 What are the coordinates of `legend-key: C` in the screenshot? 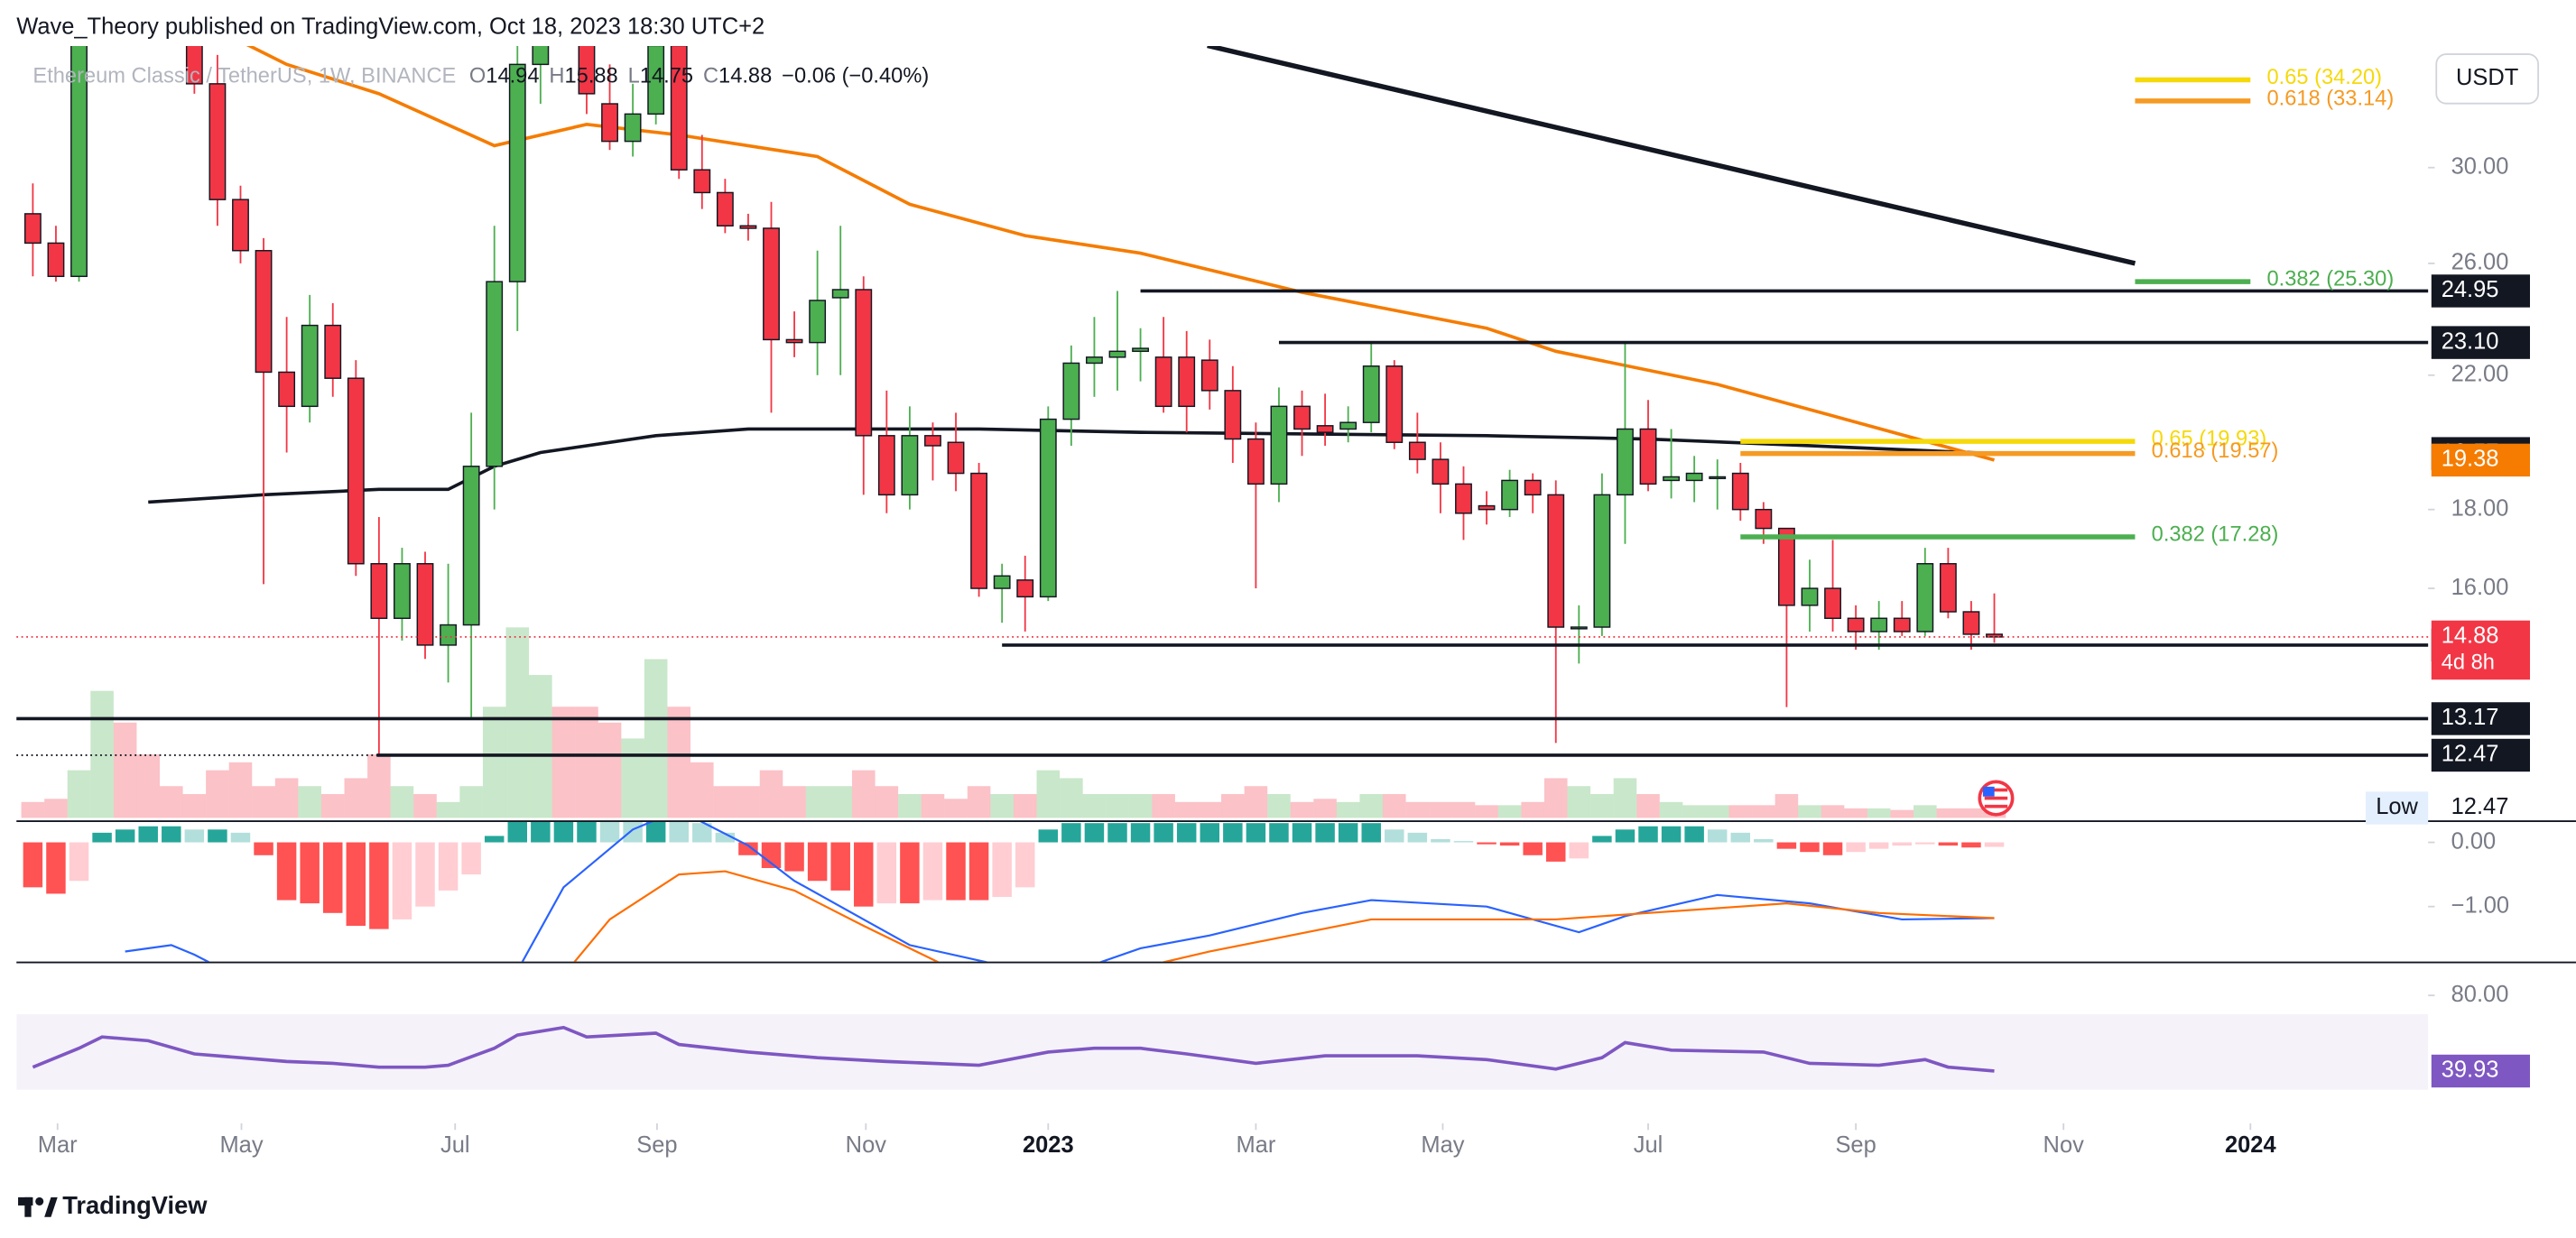 It's located at (710, 76).